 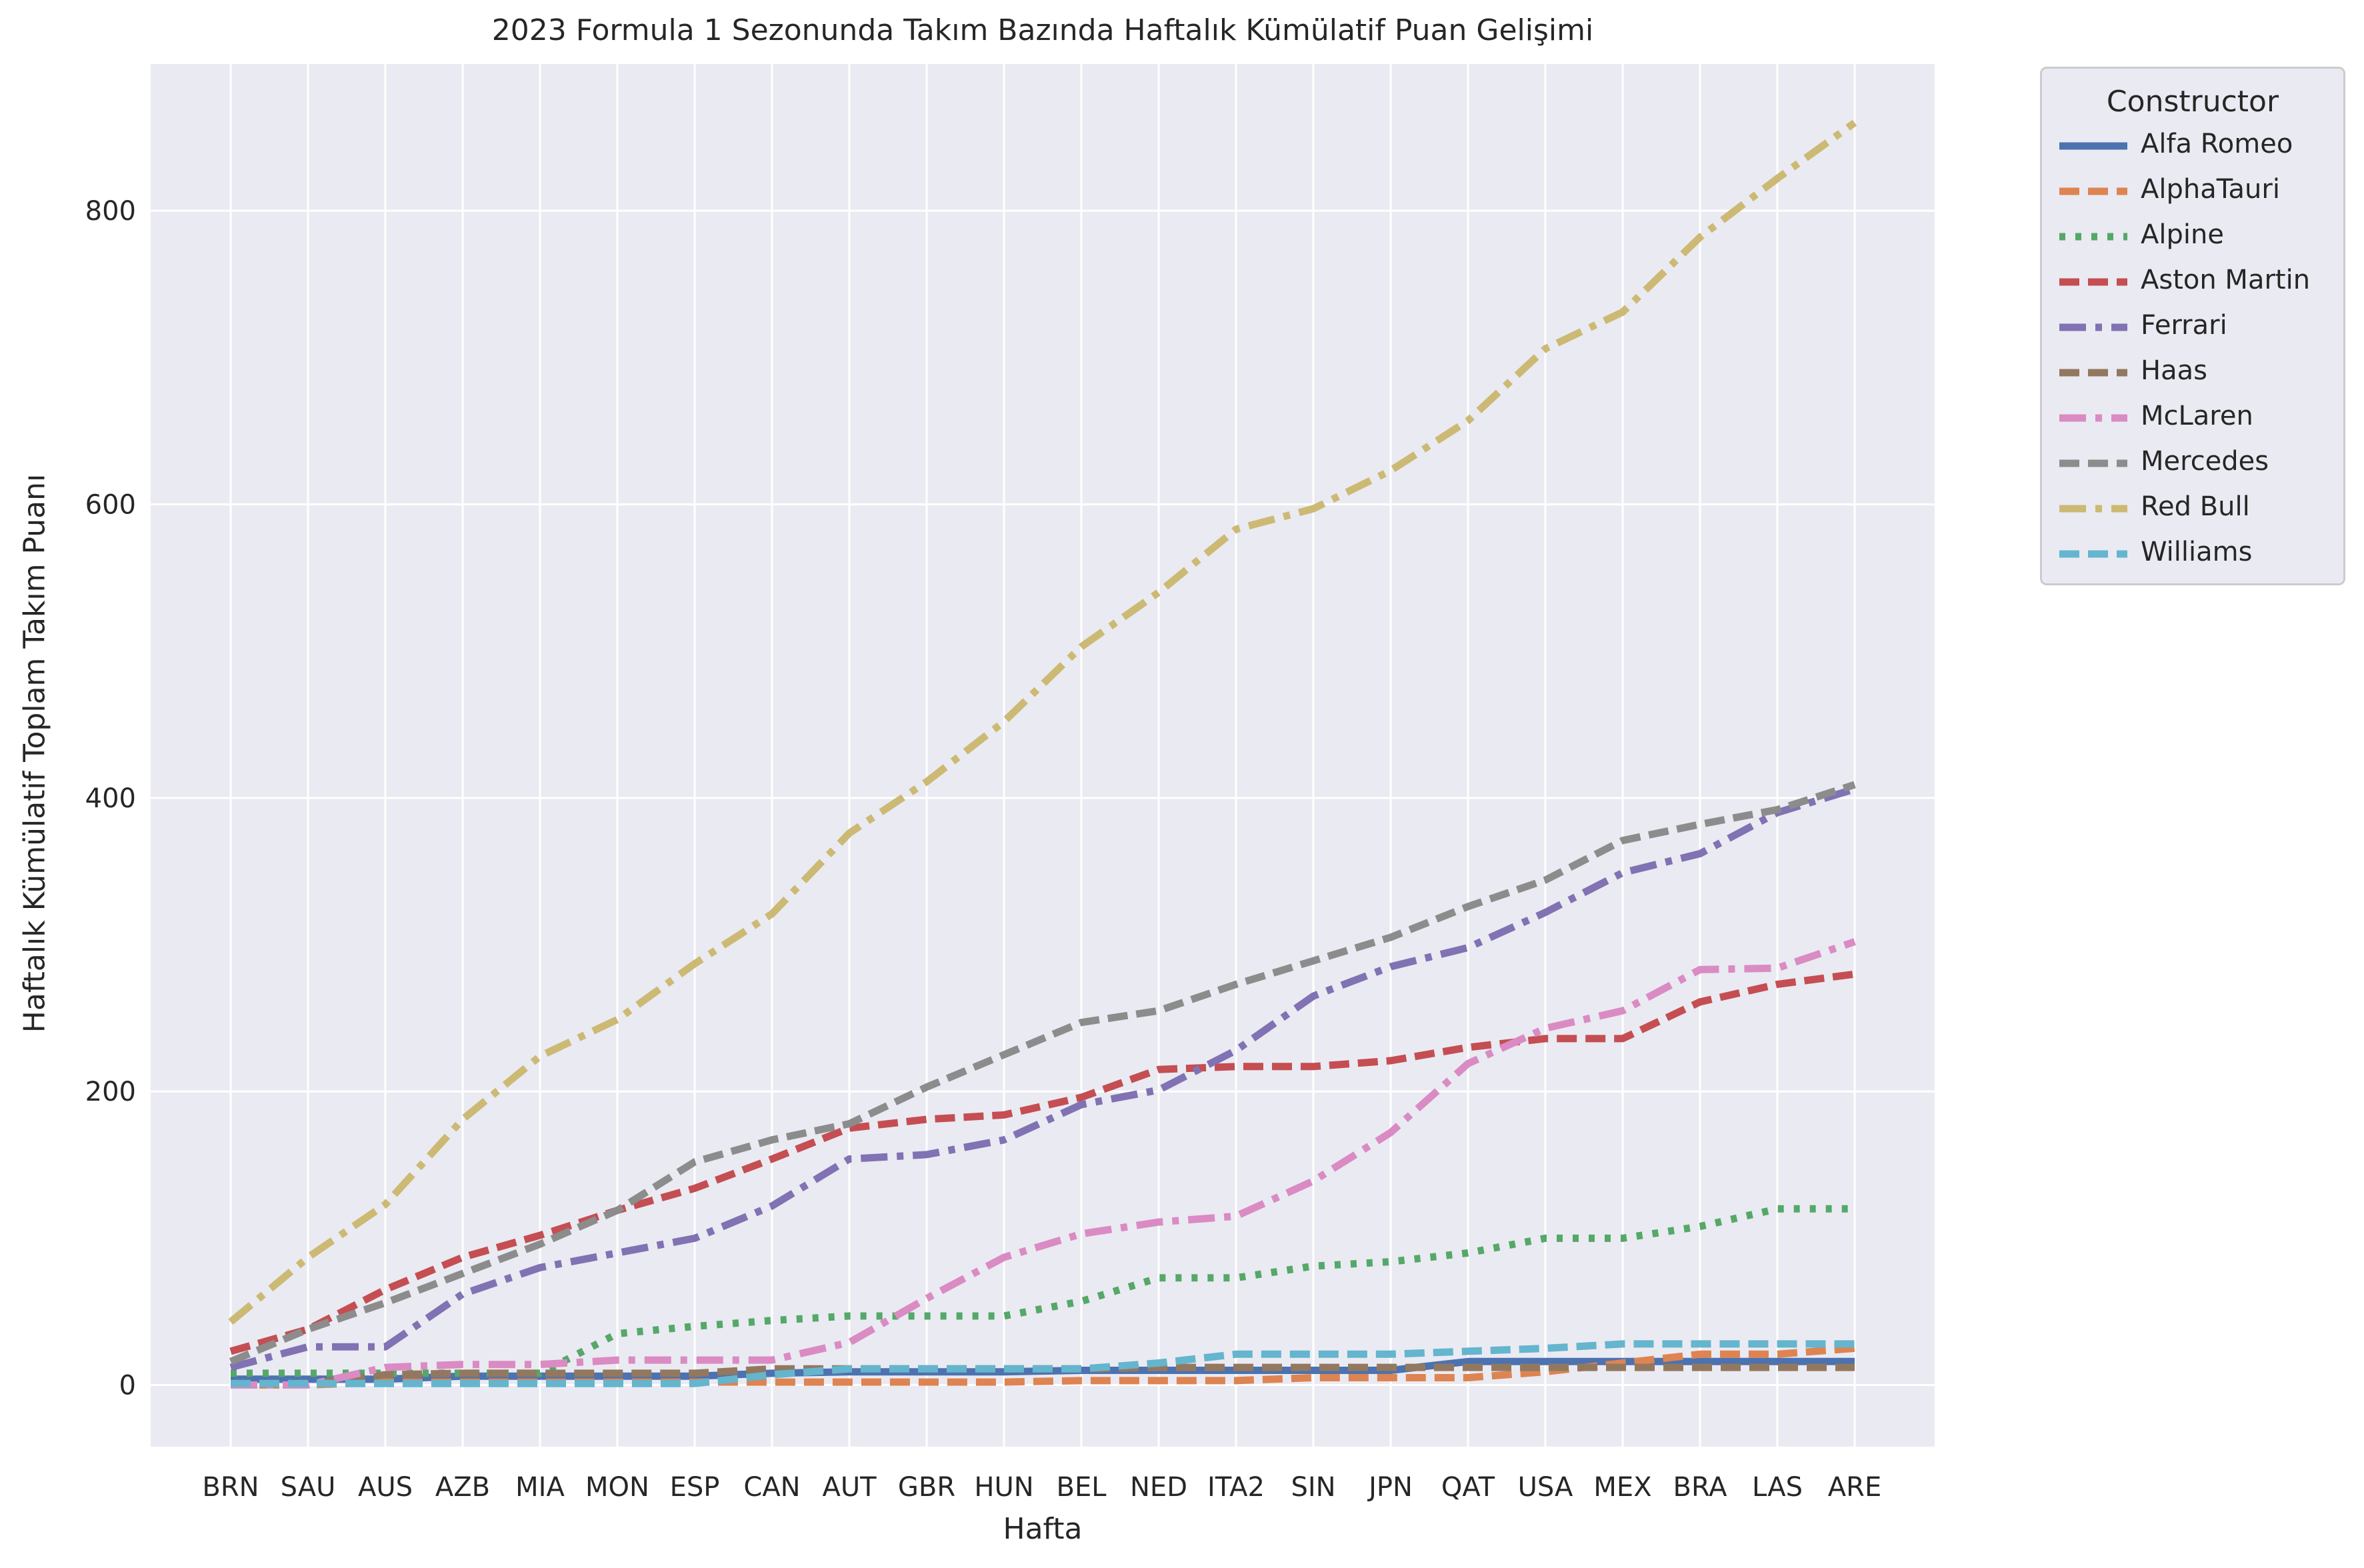 I want to click on legend-item-williams: Williams, so click(x=2192, y=554).